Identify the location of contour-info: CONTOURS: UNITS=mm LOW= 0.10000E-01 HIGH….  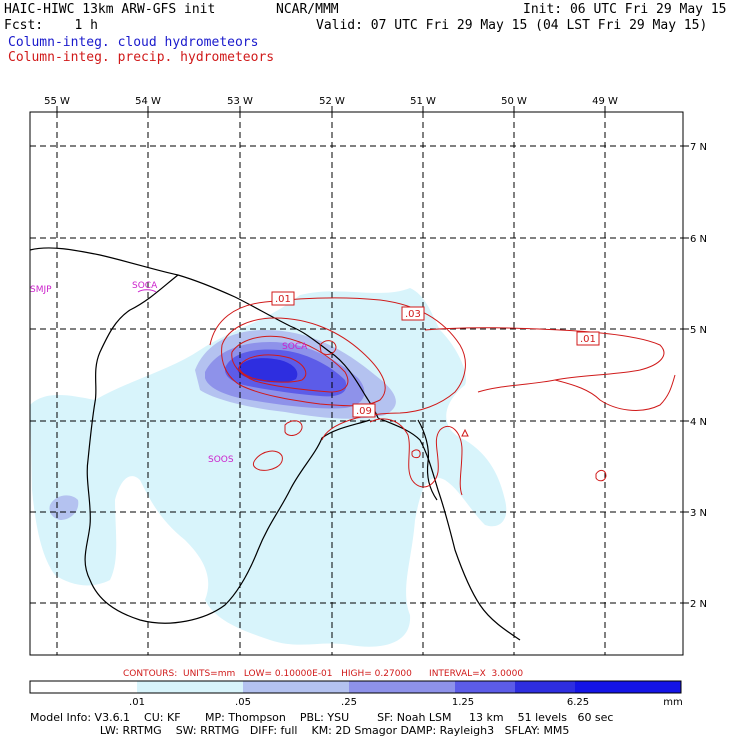
(323, 674).